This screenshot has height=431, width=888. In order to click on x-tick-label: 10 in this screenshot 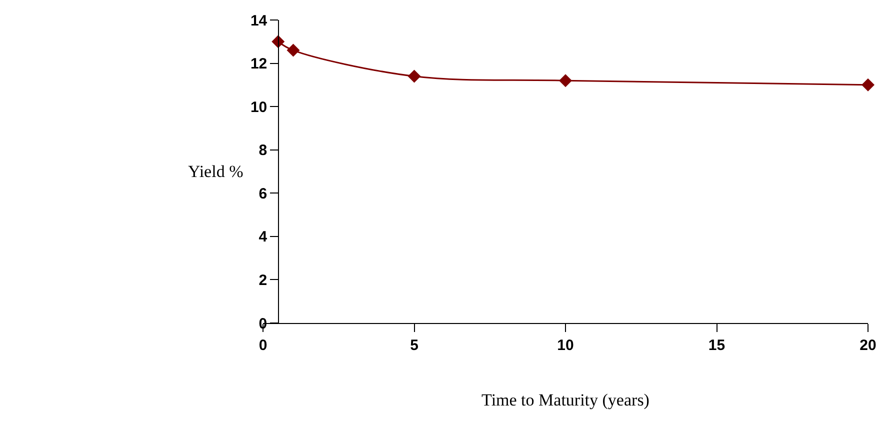, I will do `click(565, 345)`.